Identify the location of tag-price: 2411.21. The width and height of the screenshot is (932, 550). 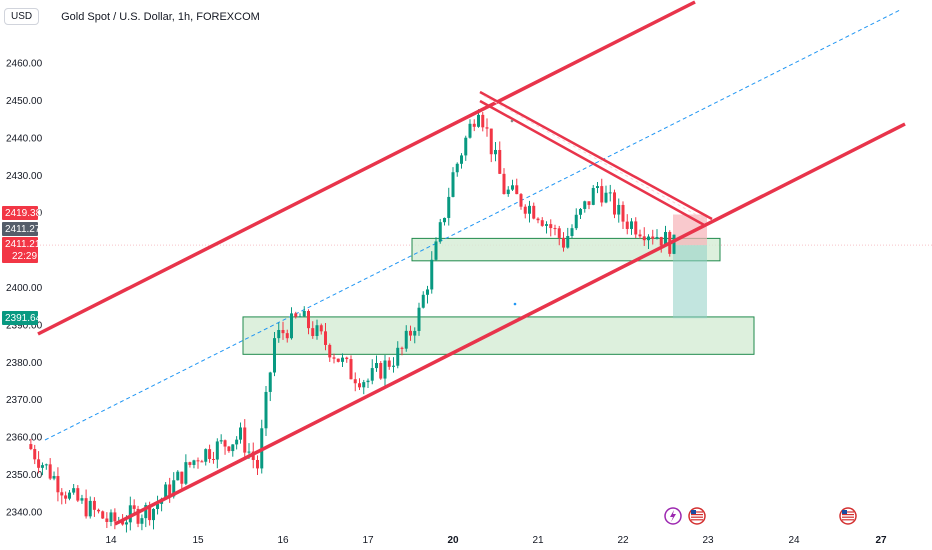
(23, 244).